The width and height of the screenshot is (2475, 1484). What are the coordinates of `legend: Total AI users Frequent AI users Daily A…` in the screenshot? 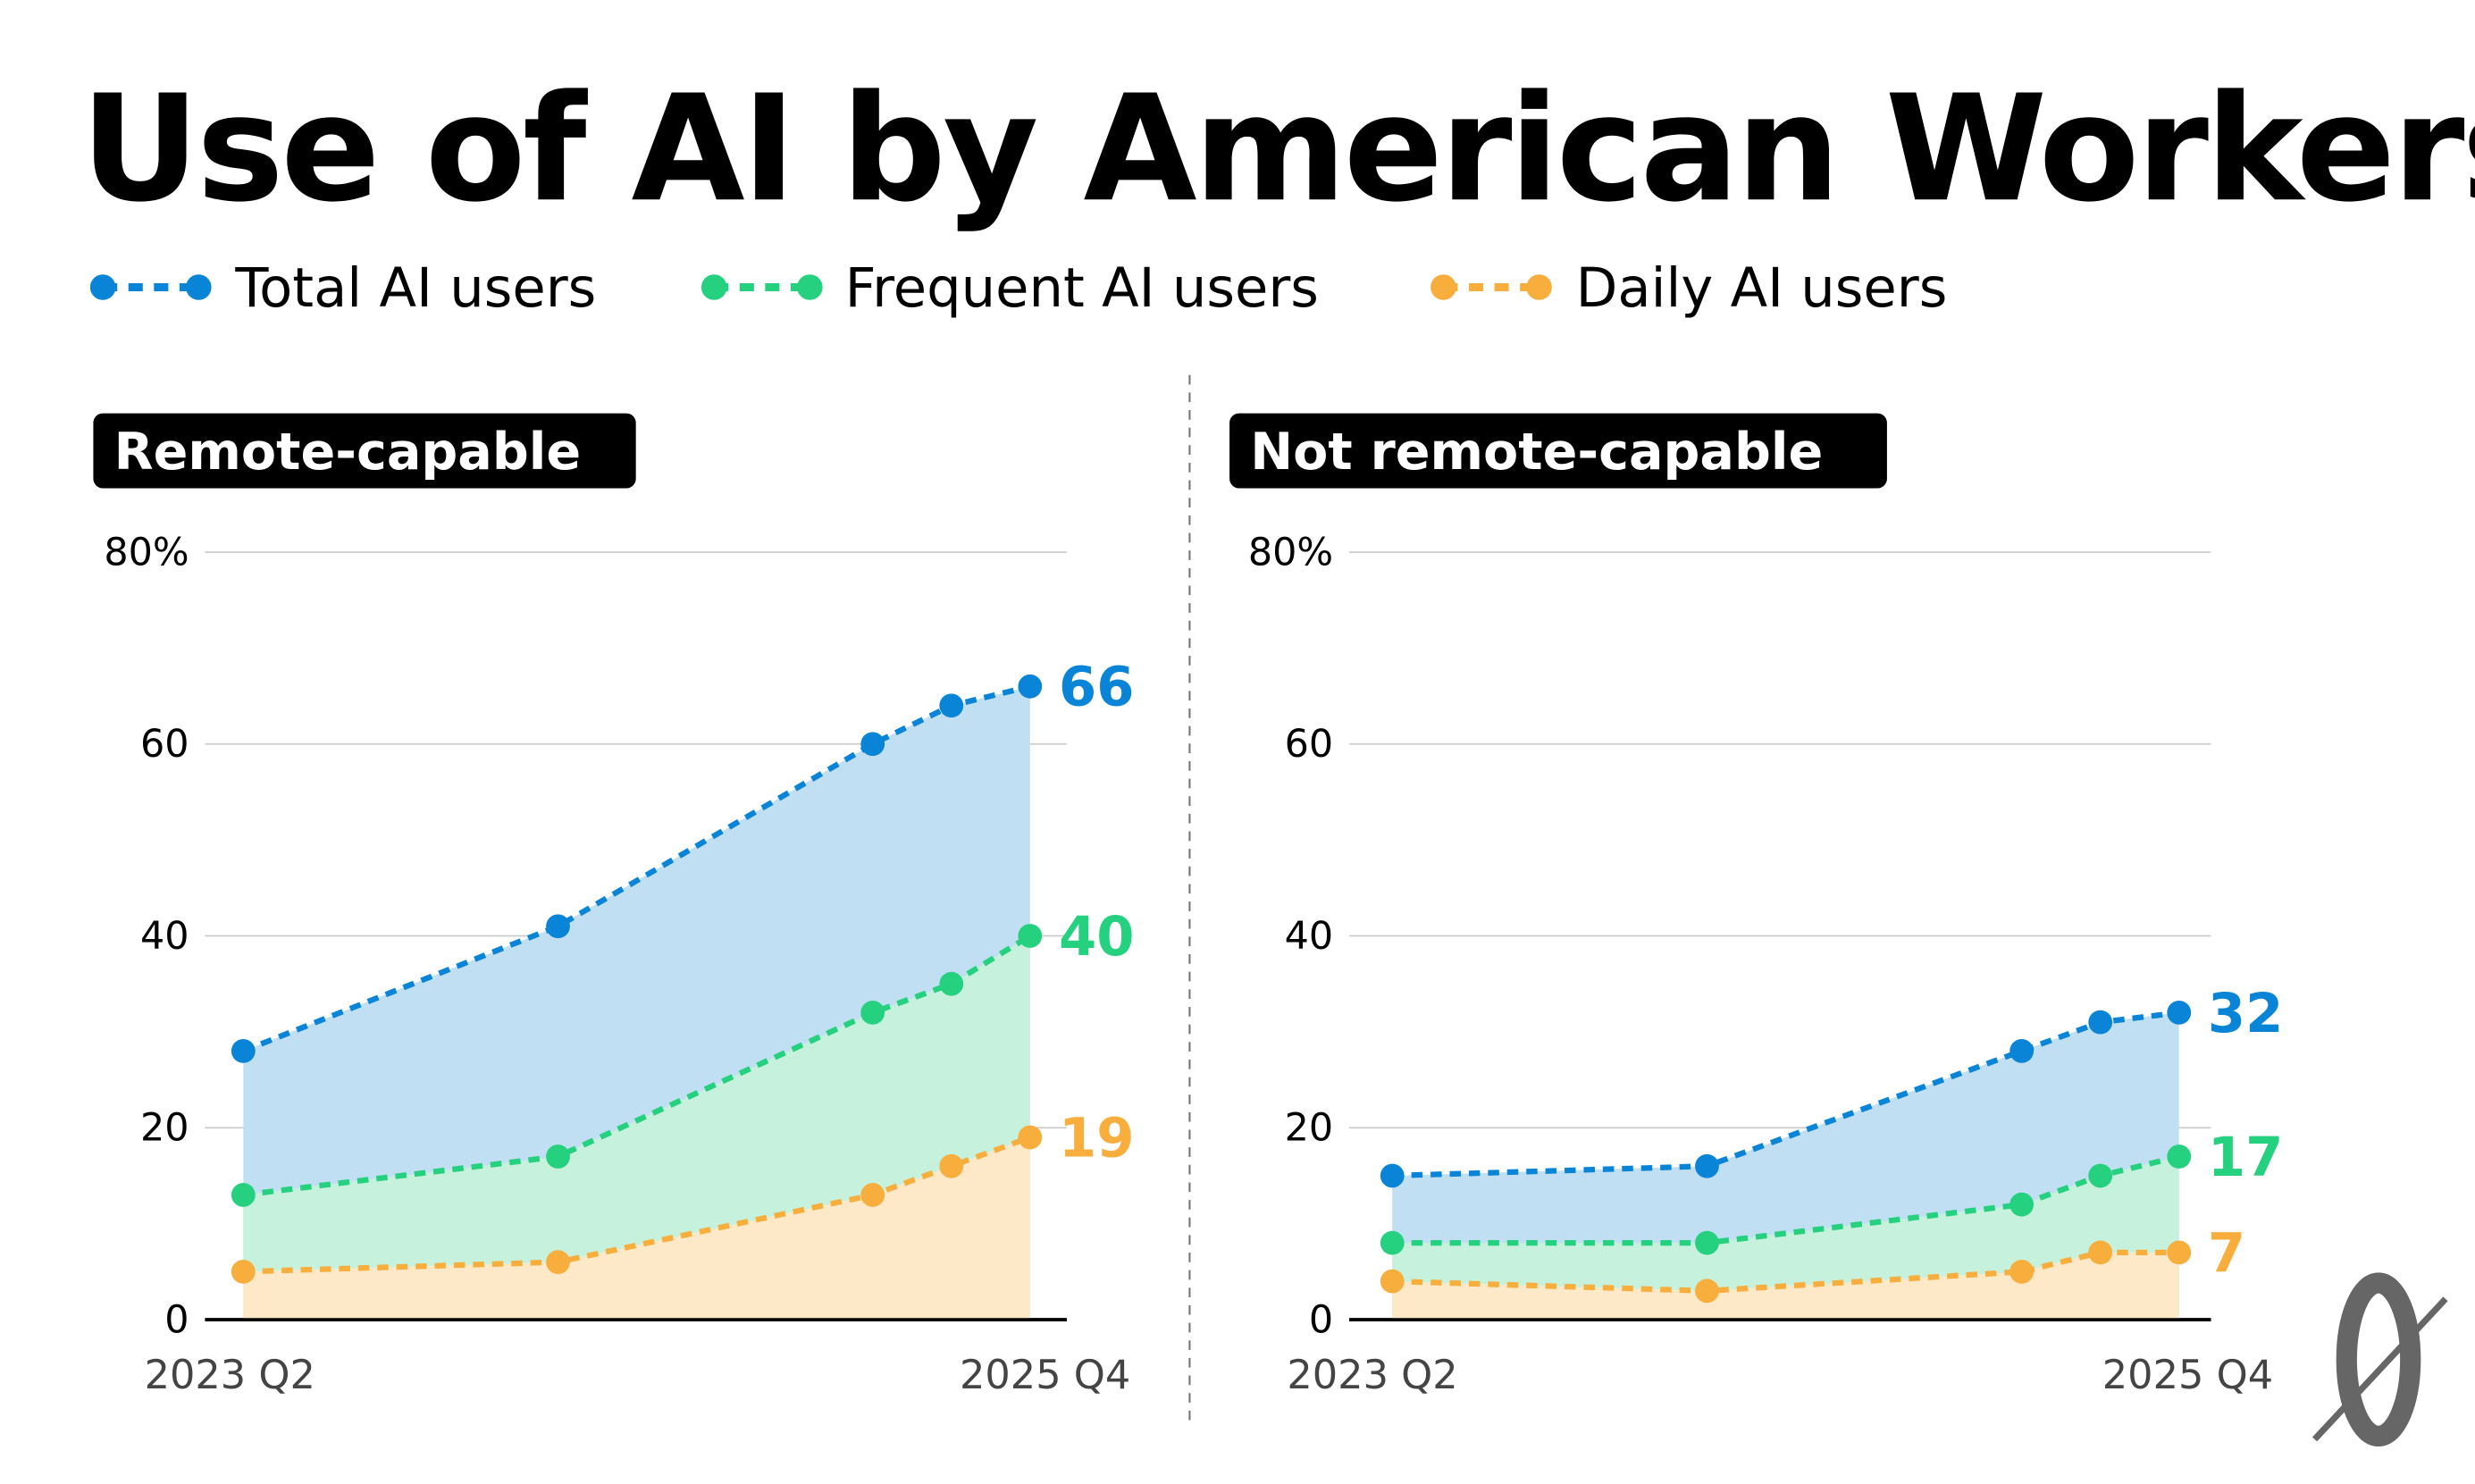 It's located at (1018, 288).